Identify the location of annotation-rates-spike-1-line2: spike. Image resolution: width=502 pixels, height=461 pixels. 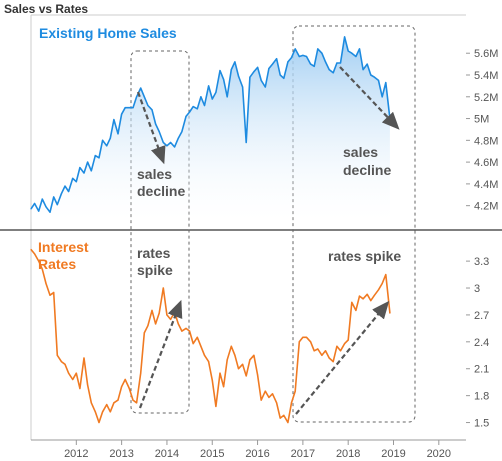
(155, 270).